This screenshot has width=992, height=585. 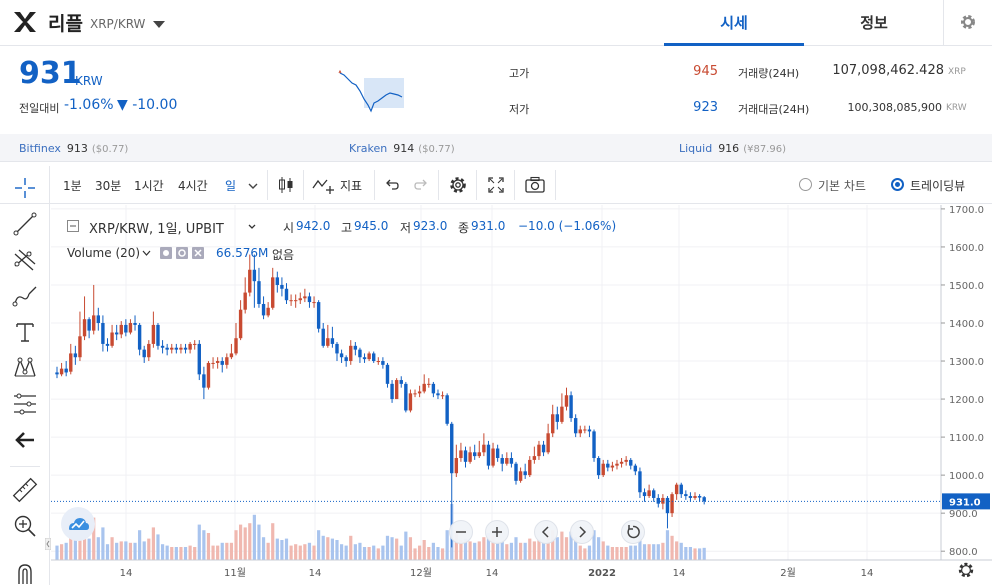 I want to click on basic-chart-label: 기본 차트, so click(x=842, y=186).